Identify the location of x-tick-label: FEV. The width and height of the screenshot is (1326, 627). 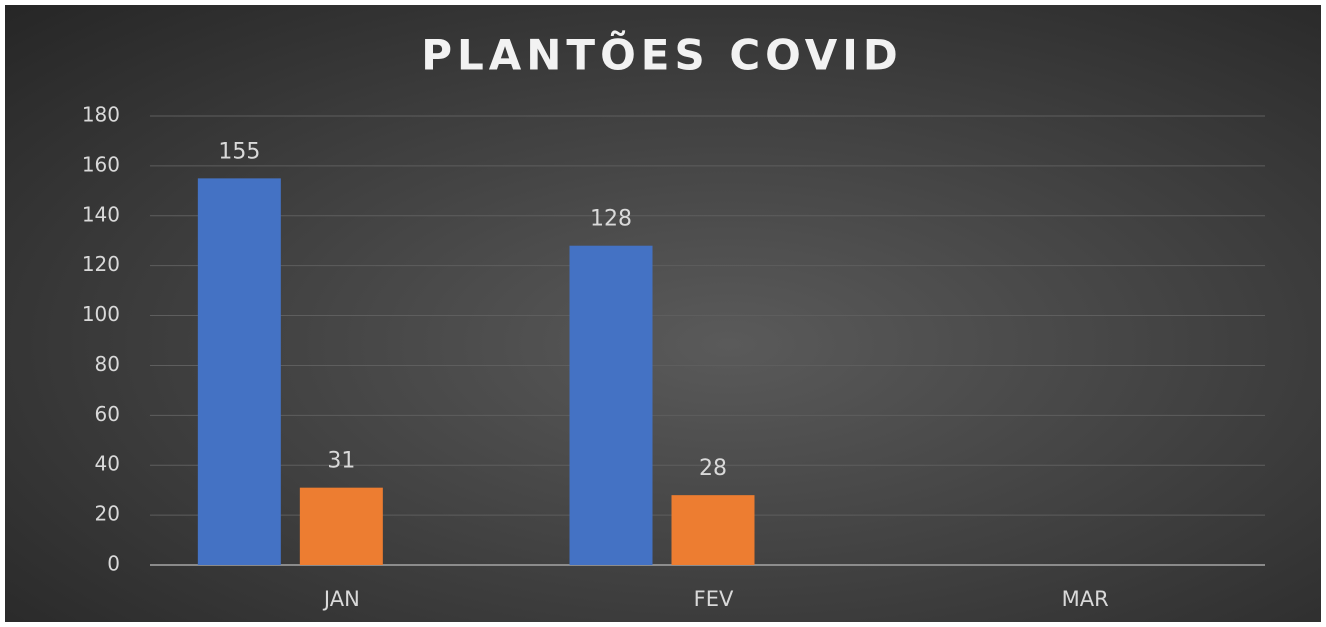
(714, 599).